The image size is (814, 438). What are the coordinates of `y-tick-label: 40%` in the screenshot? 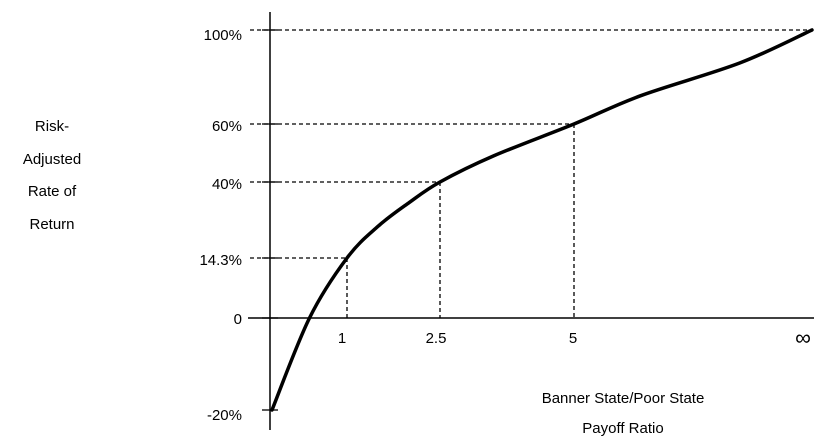 It's located at (227, 184).